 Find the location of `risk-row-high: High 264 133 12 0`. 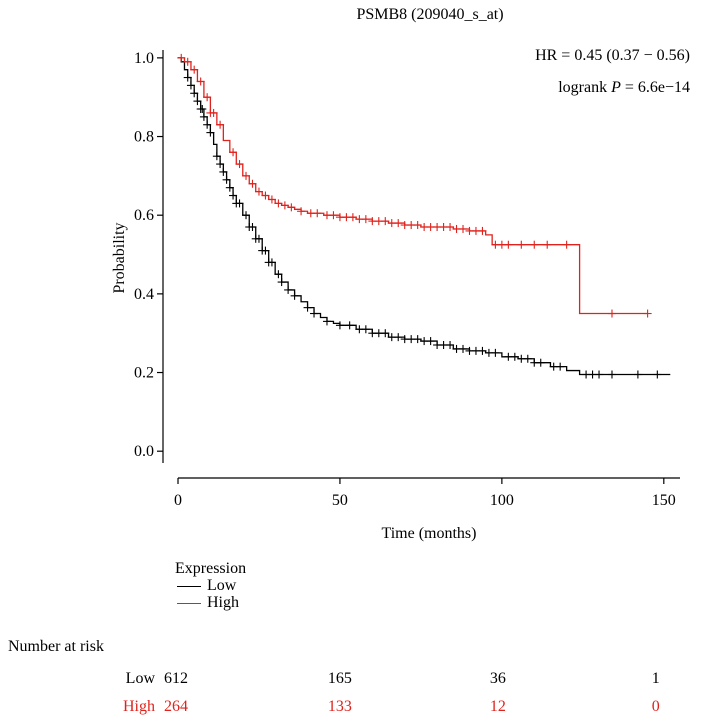

risk-row-high: High 264 133 12 0 is located at coordinates (352, 708).